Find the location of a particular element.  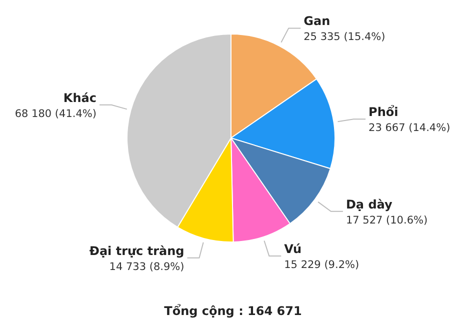

text: Tổng cộng : 164 671 is located at coordinates (233, 311).